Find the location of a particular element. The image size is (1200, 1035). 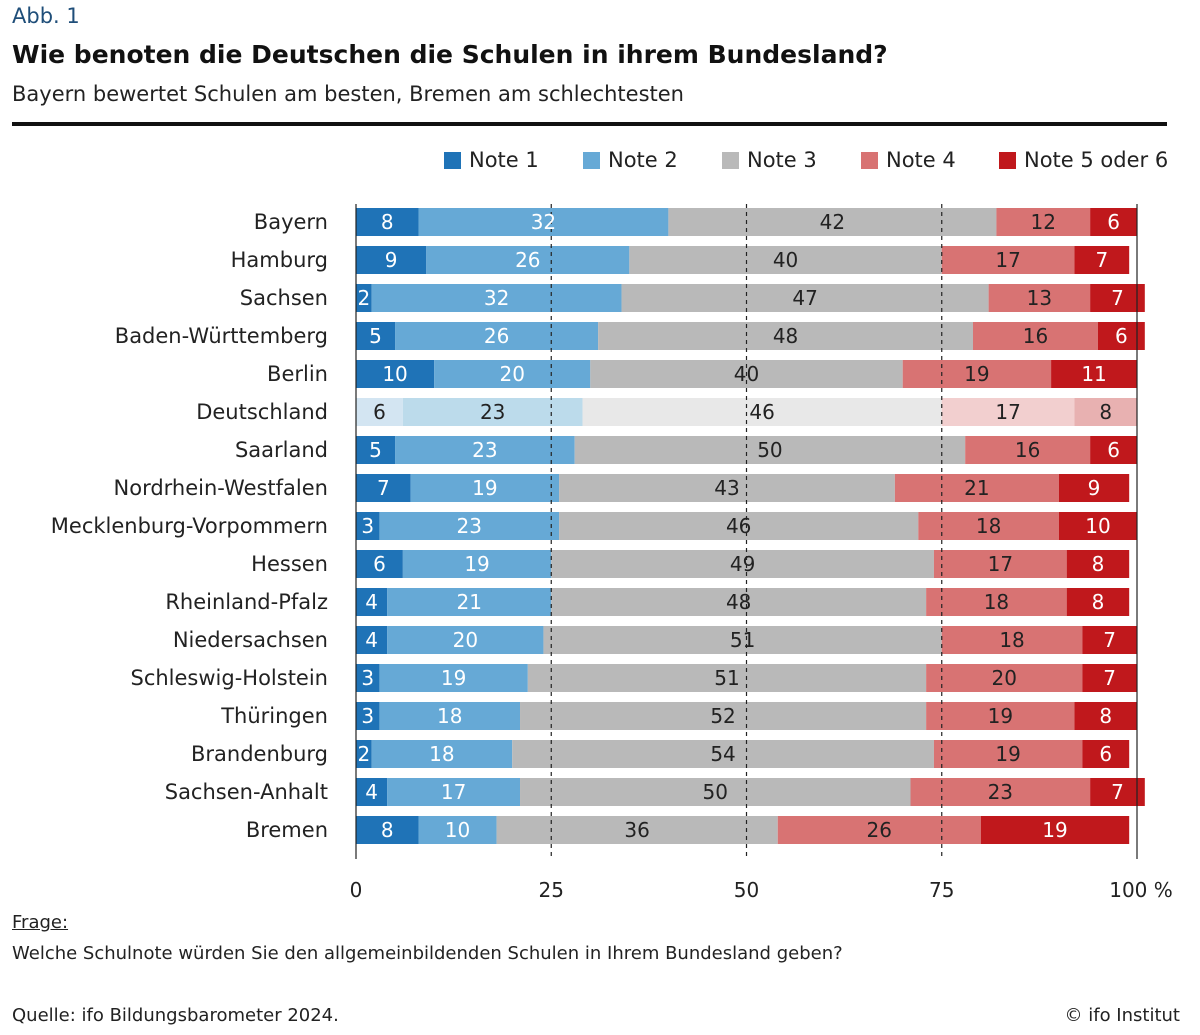

category-label: Bayern is located at coordinates (291, 222).